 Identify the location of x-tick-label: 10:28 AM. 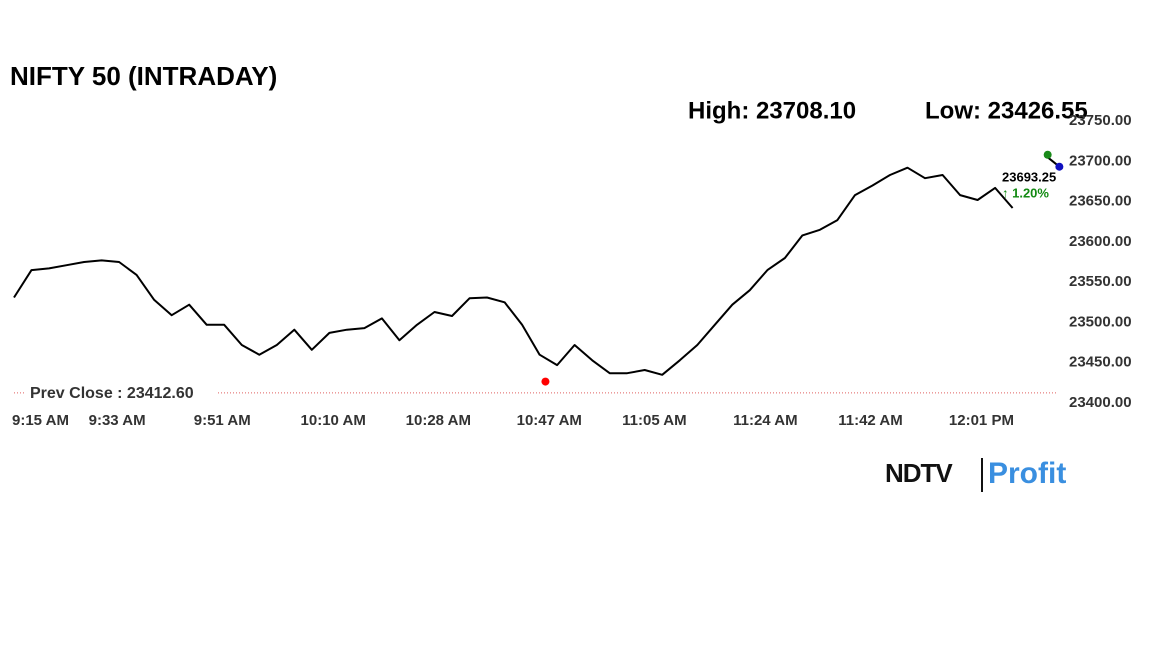
(438, 420).